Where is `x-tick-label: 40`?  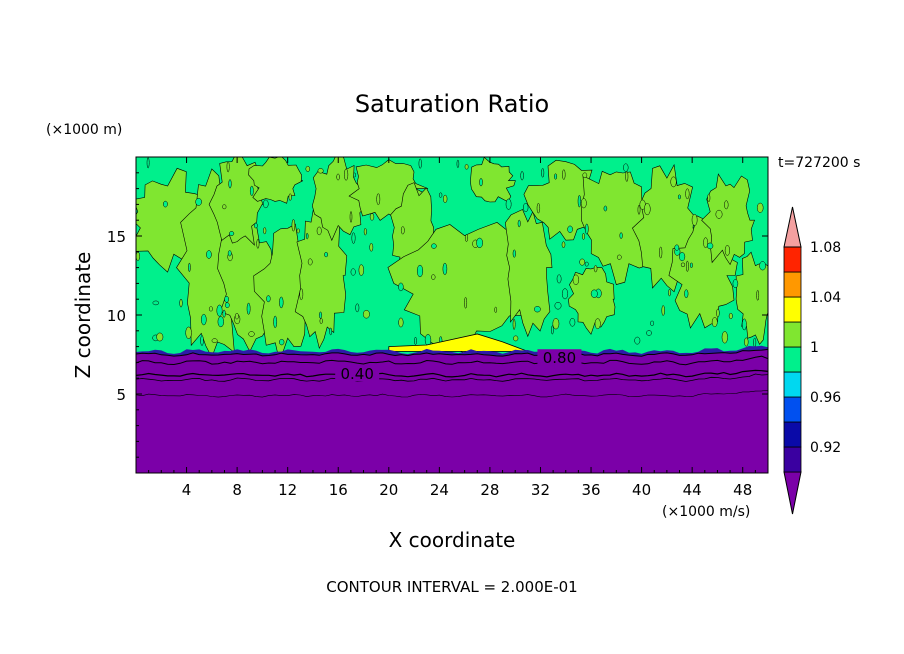
x-tick-label: 40 is located at coordinates (641, 490).